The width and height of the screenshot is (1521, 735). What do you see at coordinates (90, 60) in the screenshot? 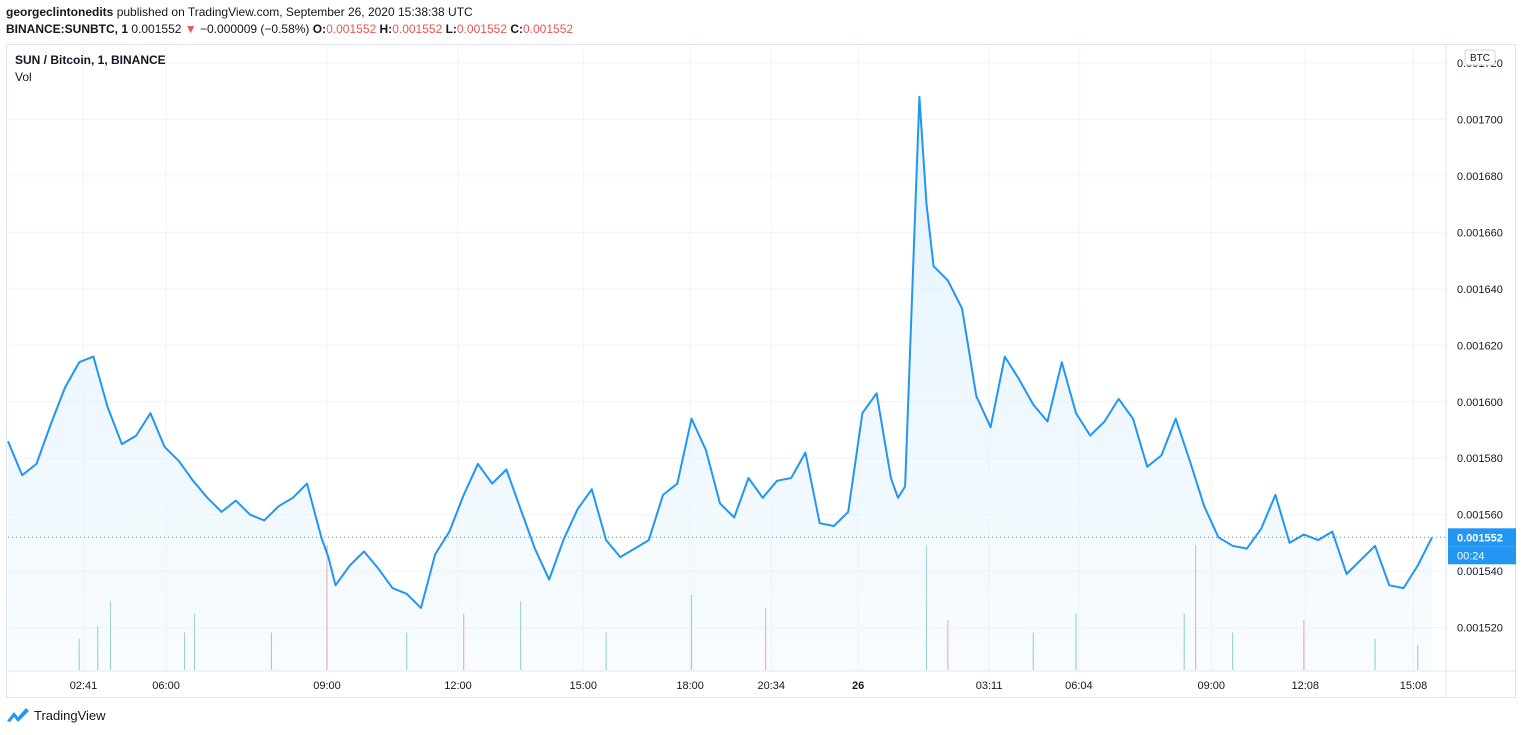
I see `pane-title: SUN / Bitcoin, 1, BINANCE` at bounding box center [90, 60].